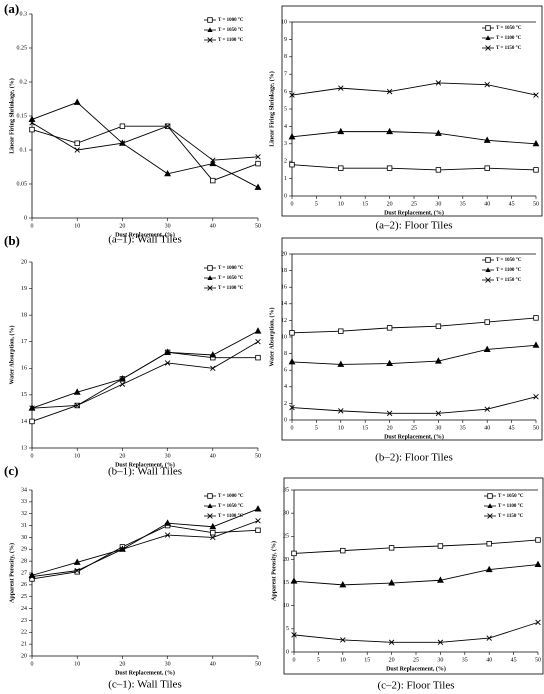  Describe the element at coordinates (285, 371) in the screenshot. I see `y-tick-label: 6` at that location.